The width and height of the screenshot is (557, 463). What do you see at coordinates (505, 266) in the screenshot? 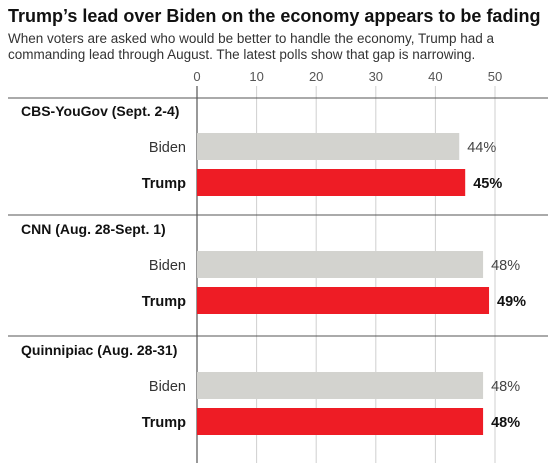
I see `value-label-1-biden: 48%` at bounding box center [505, 266].